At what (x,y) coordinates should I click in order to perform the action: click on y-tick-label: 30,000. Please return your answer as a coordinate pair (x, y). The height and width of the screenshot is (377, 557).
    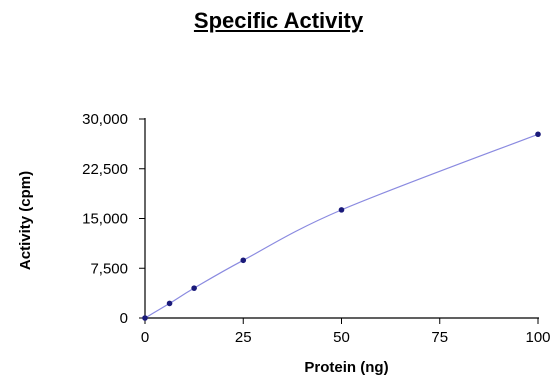
    Looking at the image, I should click on (105, 119).